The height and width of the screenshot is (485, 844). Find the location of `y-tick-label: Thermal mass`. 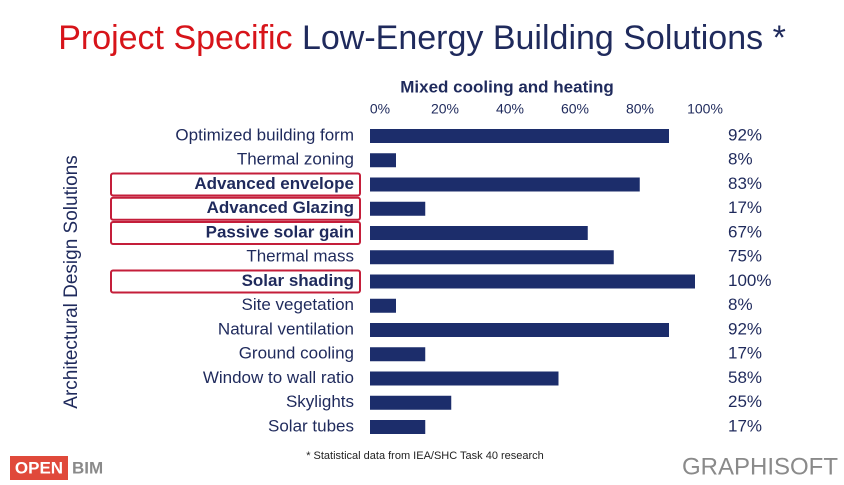

y-tick-label: Thermal mass is located at coordinates (300, 256).